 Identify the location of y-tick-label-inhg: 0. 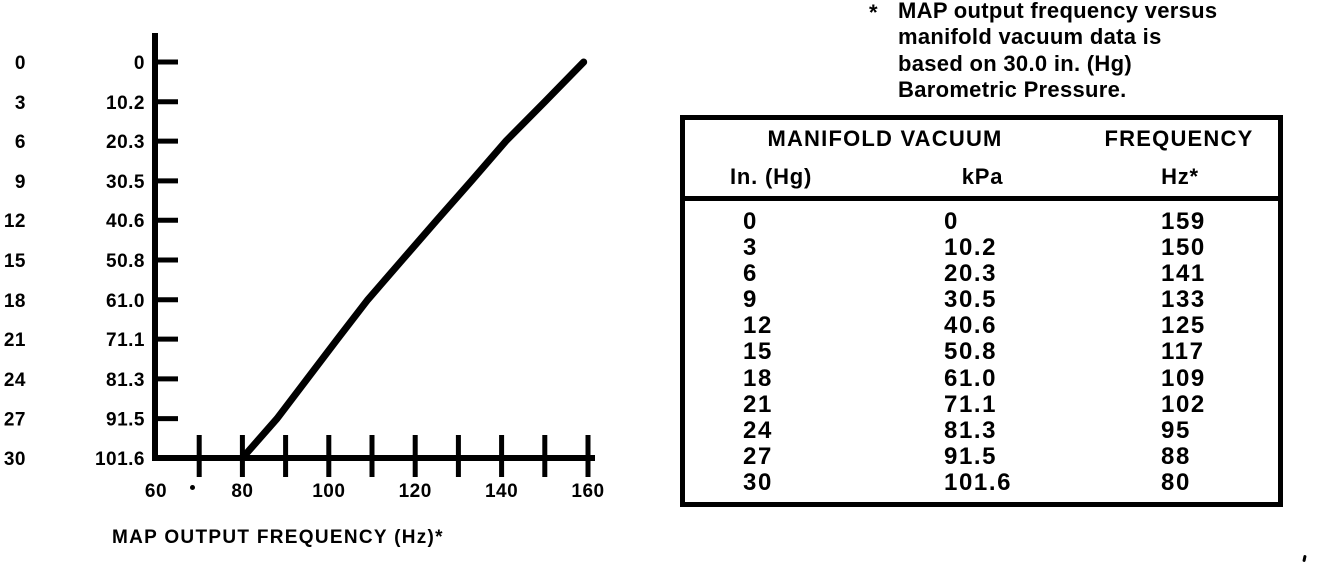
(20, 63).